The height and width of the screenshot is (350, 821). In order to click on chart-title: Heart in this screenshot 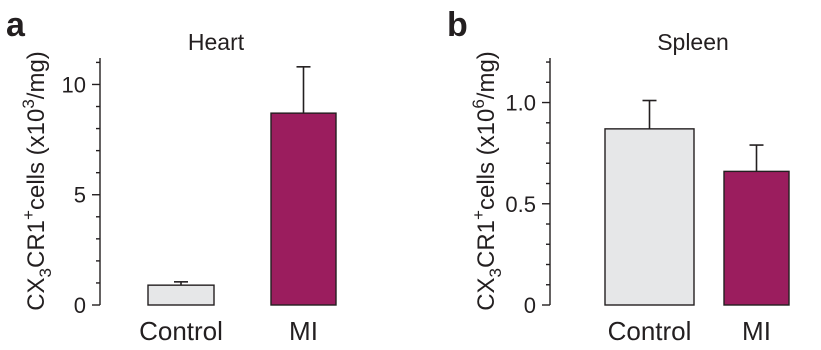, I will do `click(216, 42)`.